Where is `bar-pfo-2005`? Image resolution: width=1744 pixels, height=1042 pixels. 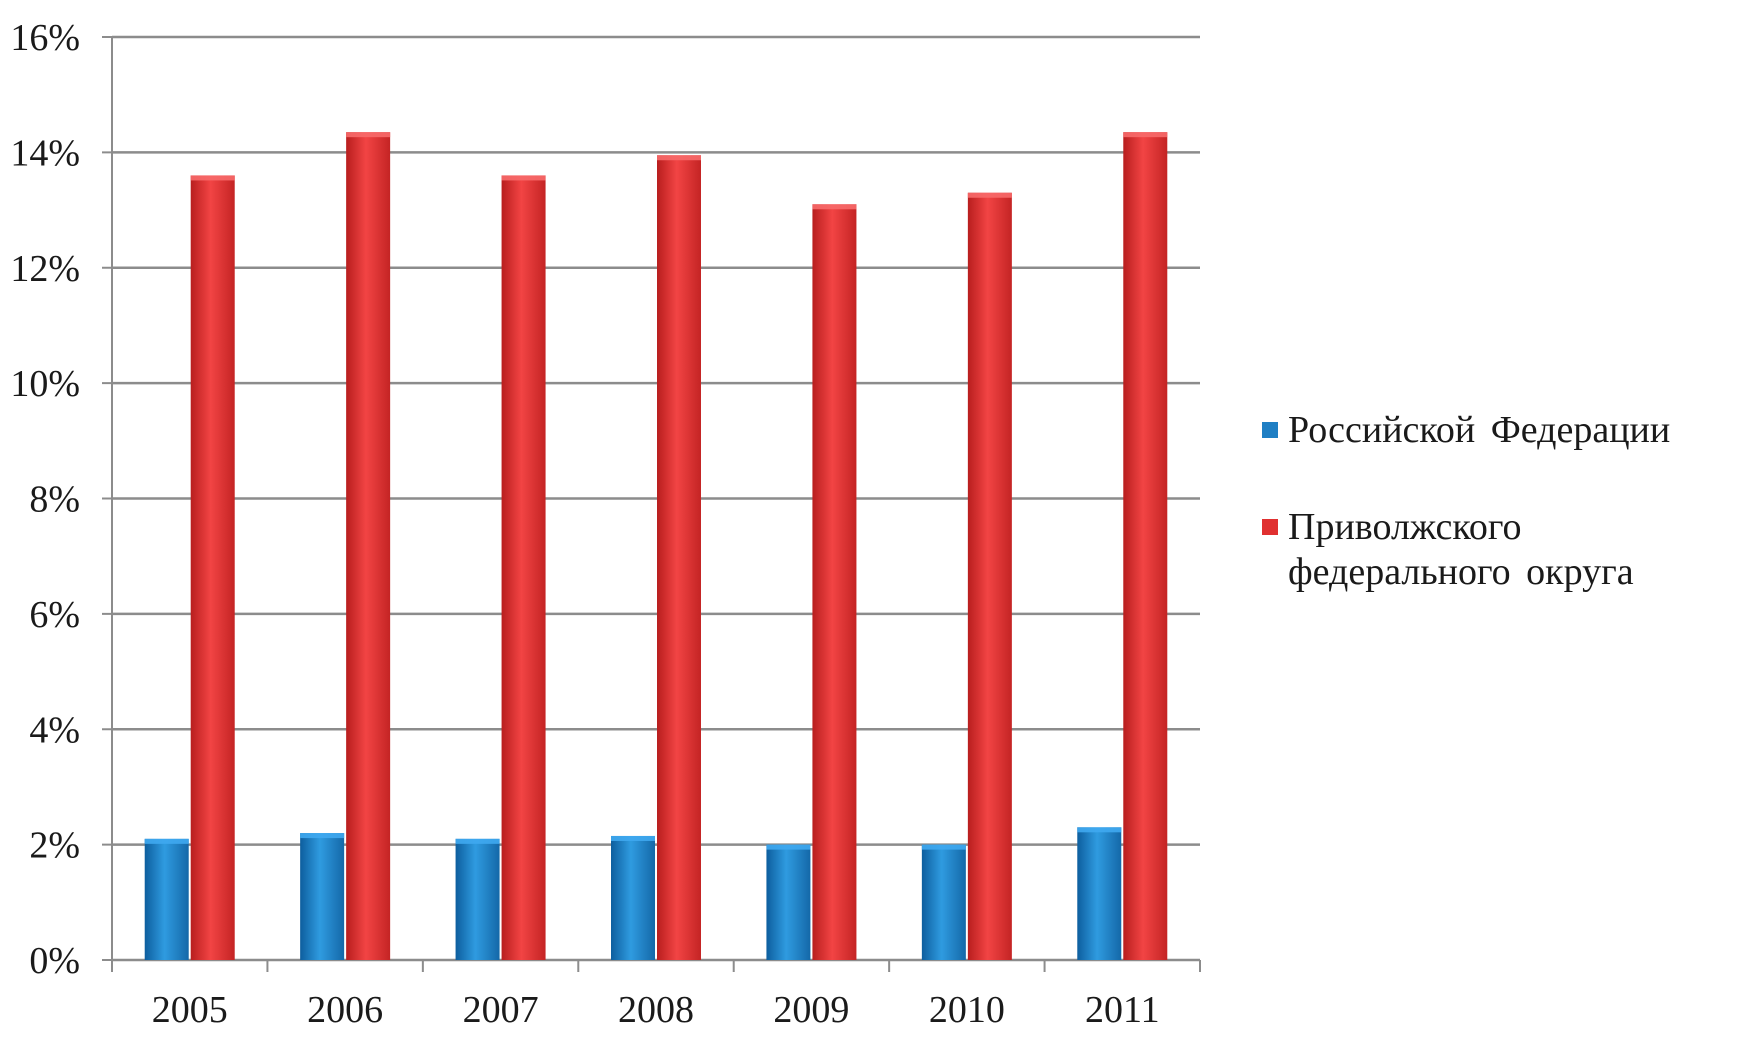
bar-pfo-2005 is located at coordinates (212, 567).